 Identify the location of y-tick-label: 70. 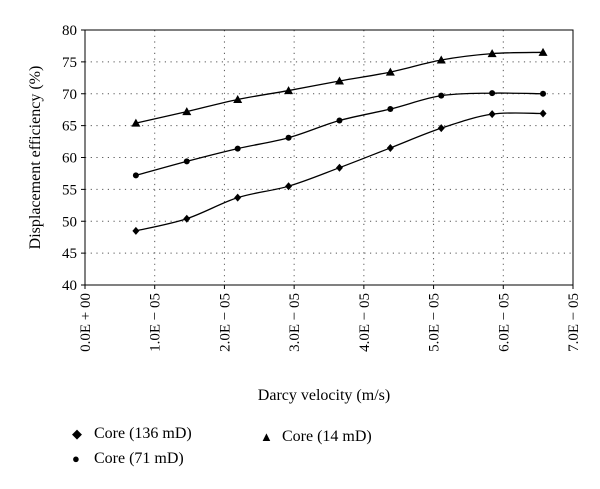
(69, 95).